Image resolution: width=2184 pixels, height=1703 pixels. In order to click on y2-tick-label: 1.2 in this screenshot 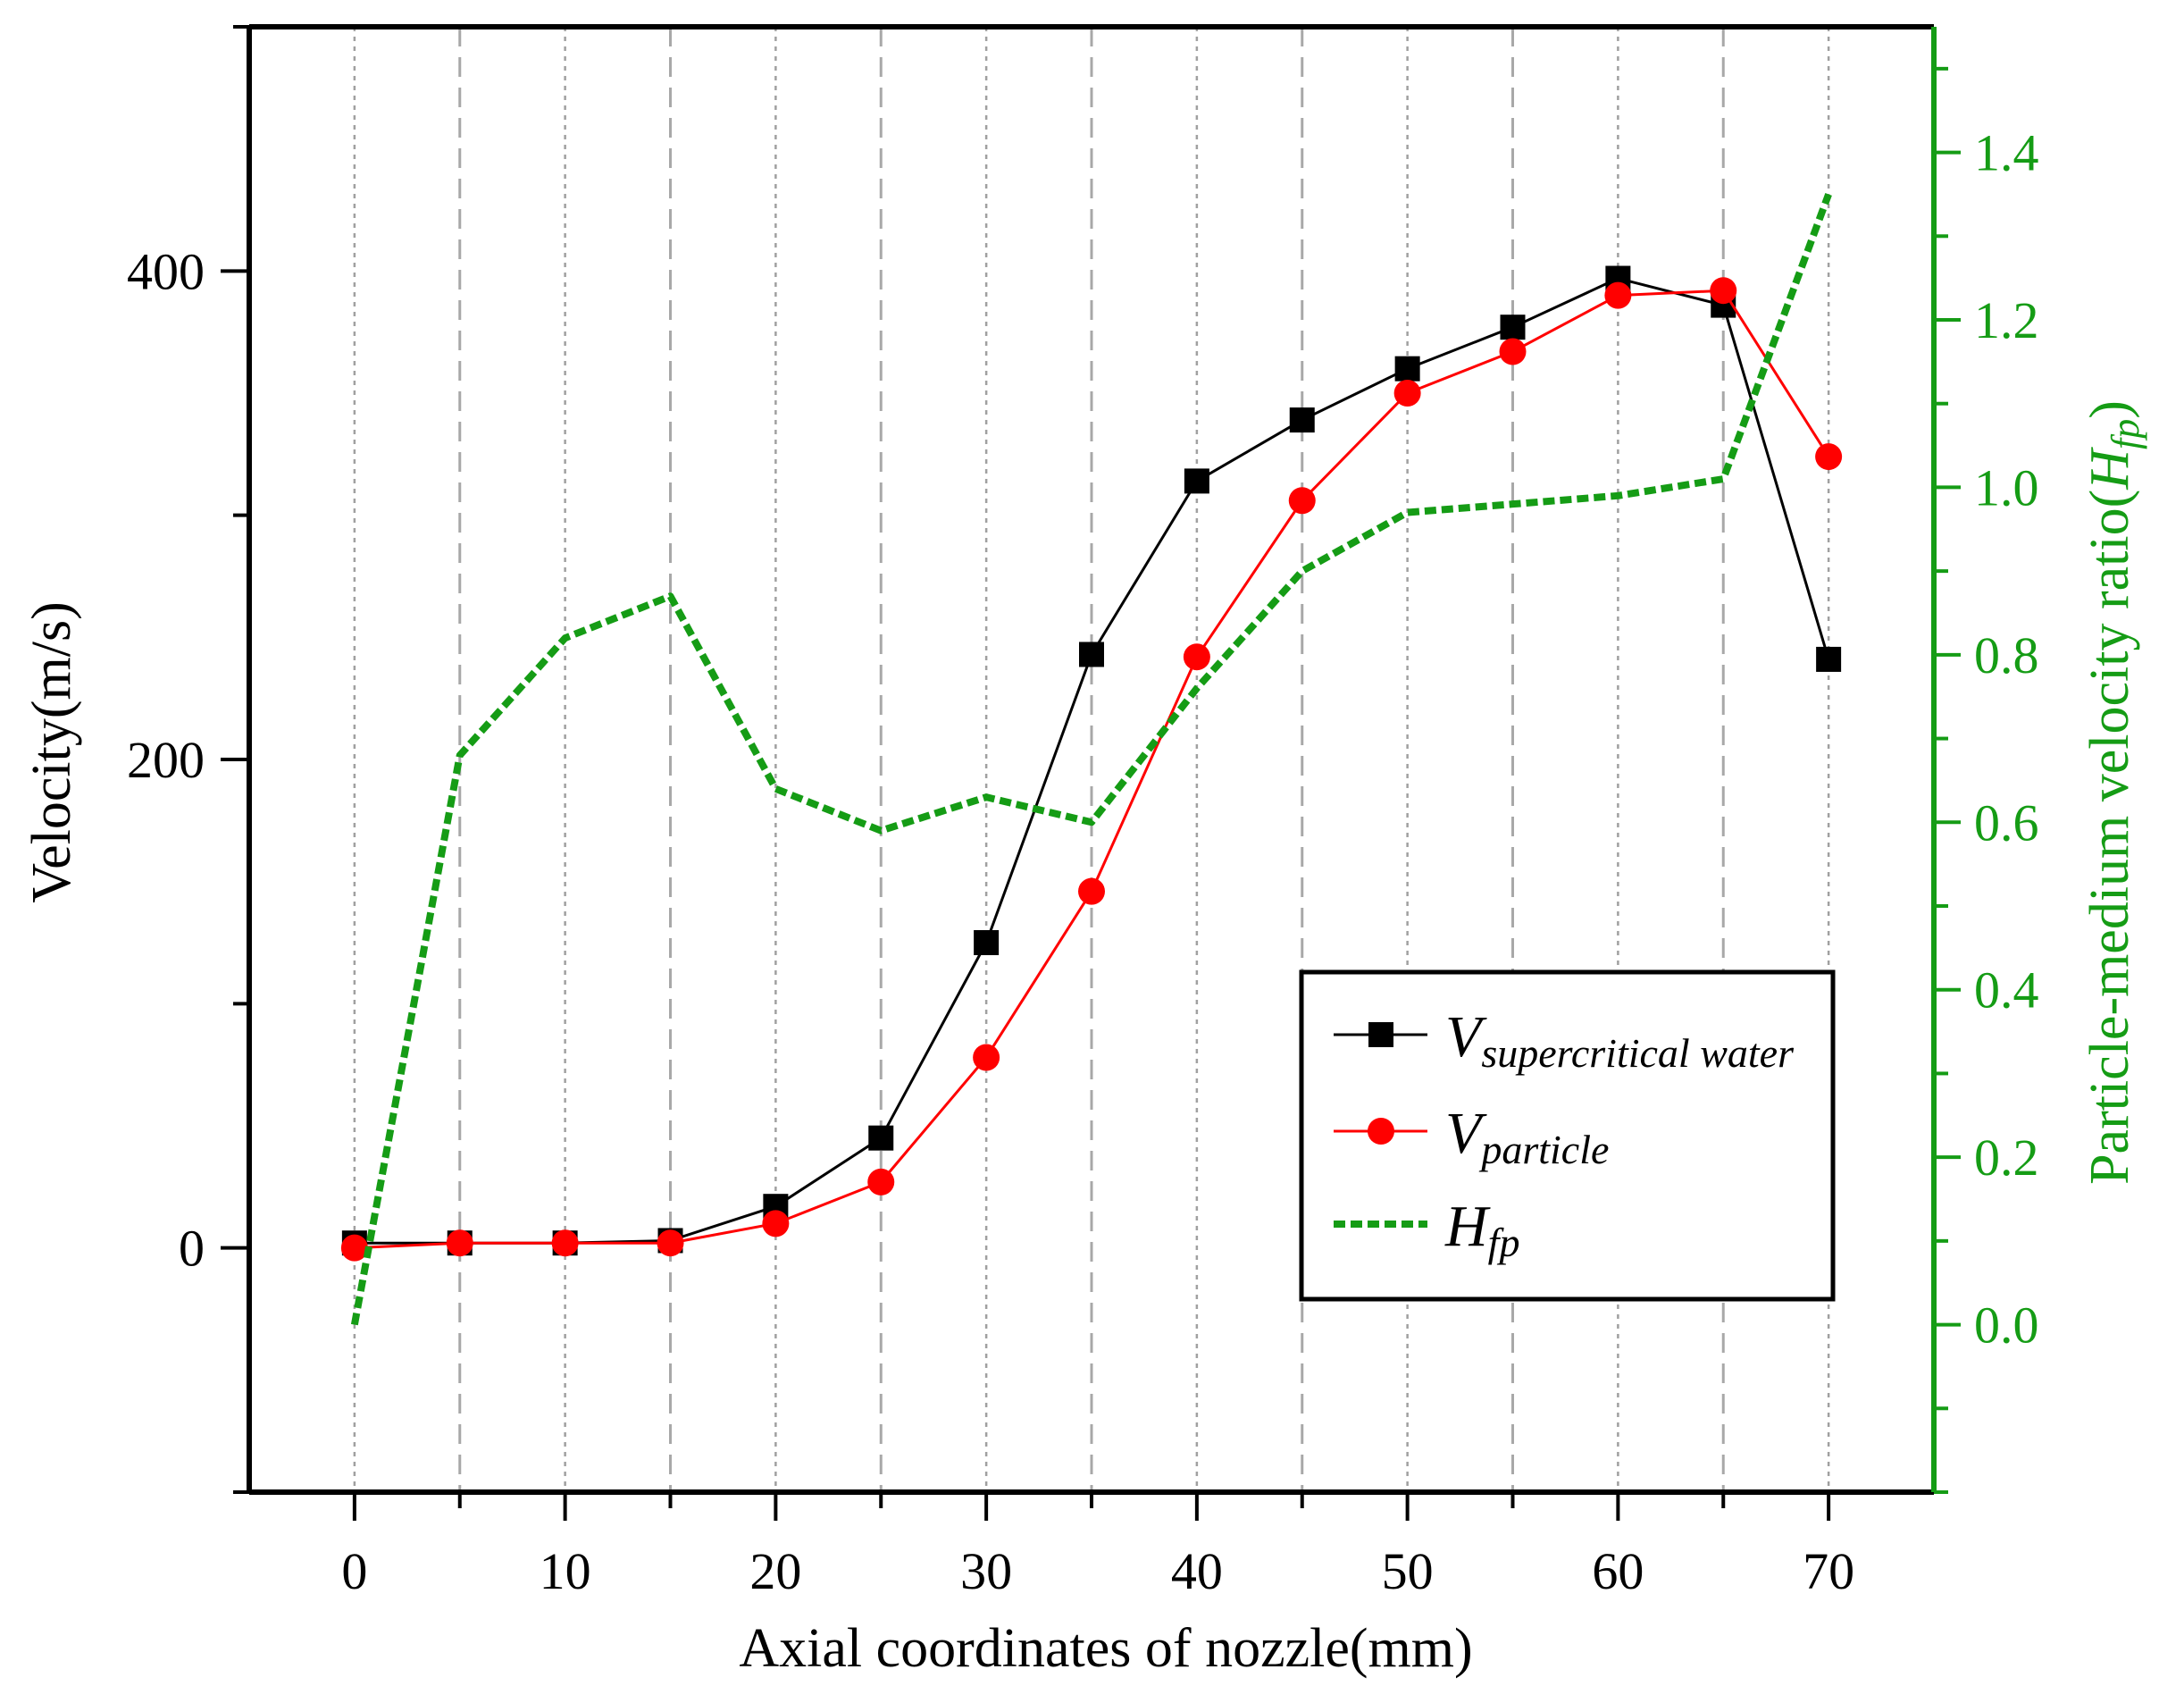, I will do `click(2006, 320)`.